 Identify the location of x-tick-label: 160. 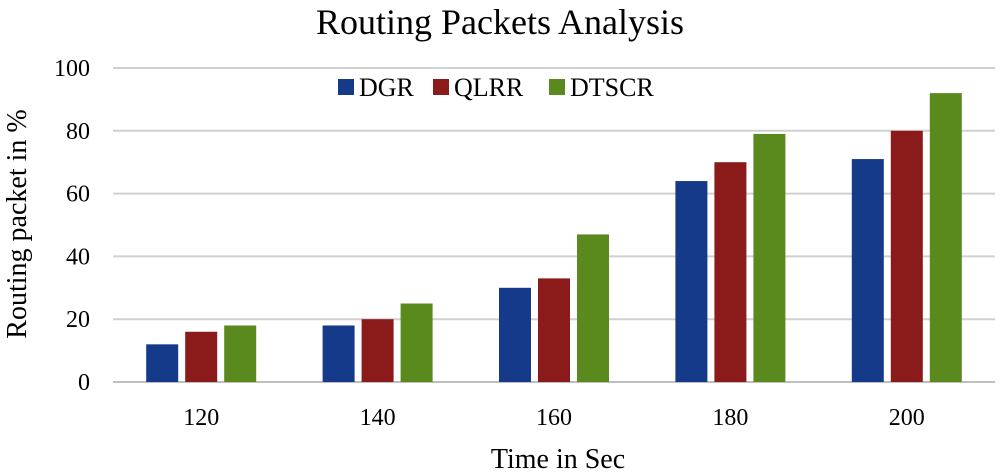
(554, 418).